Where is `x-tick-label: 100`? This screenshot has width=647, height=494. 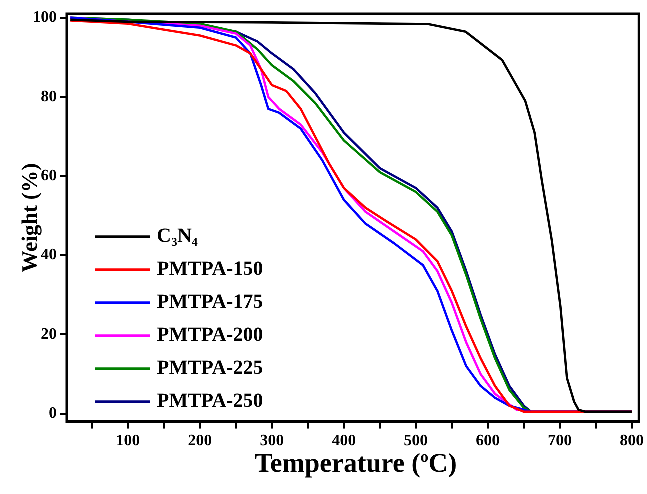 x-tick-label: 100 is located at coordinates (128, 441).